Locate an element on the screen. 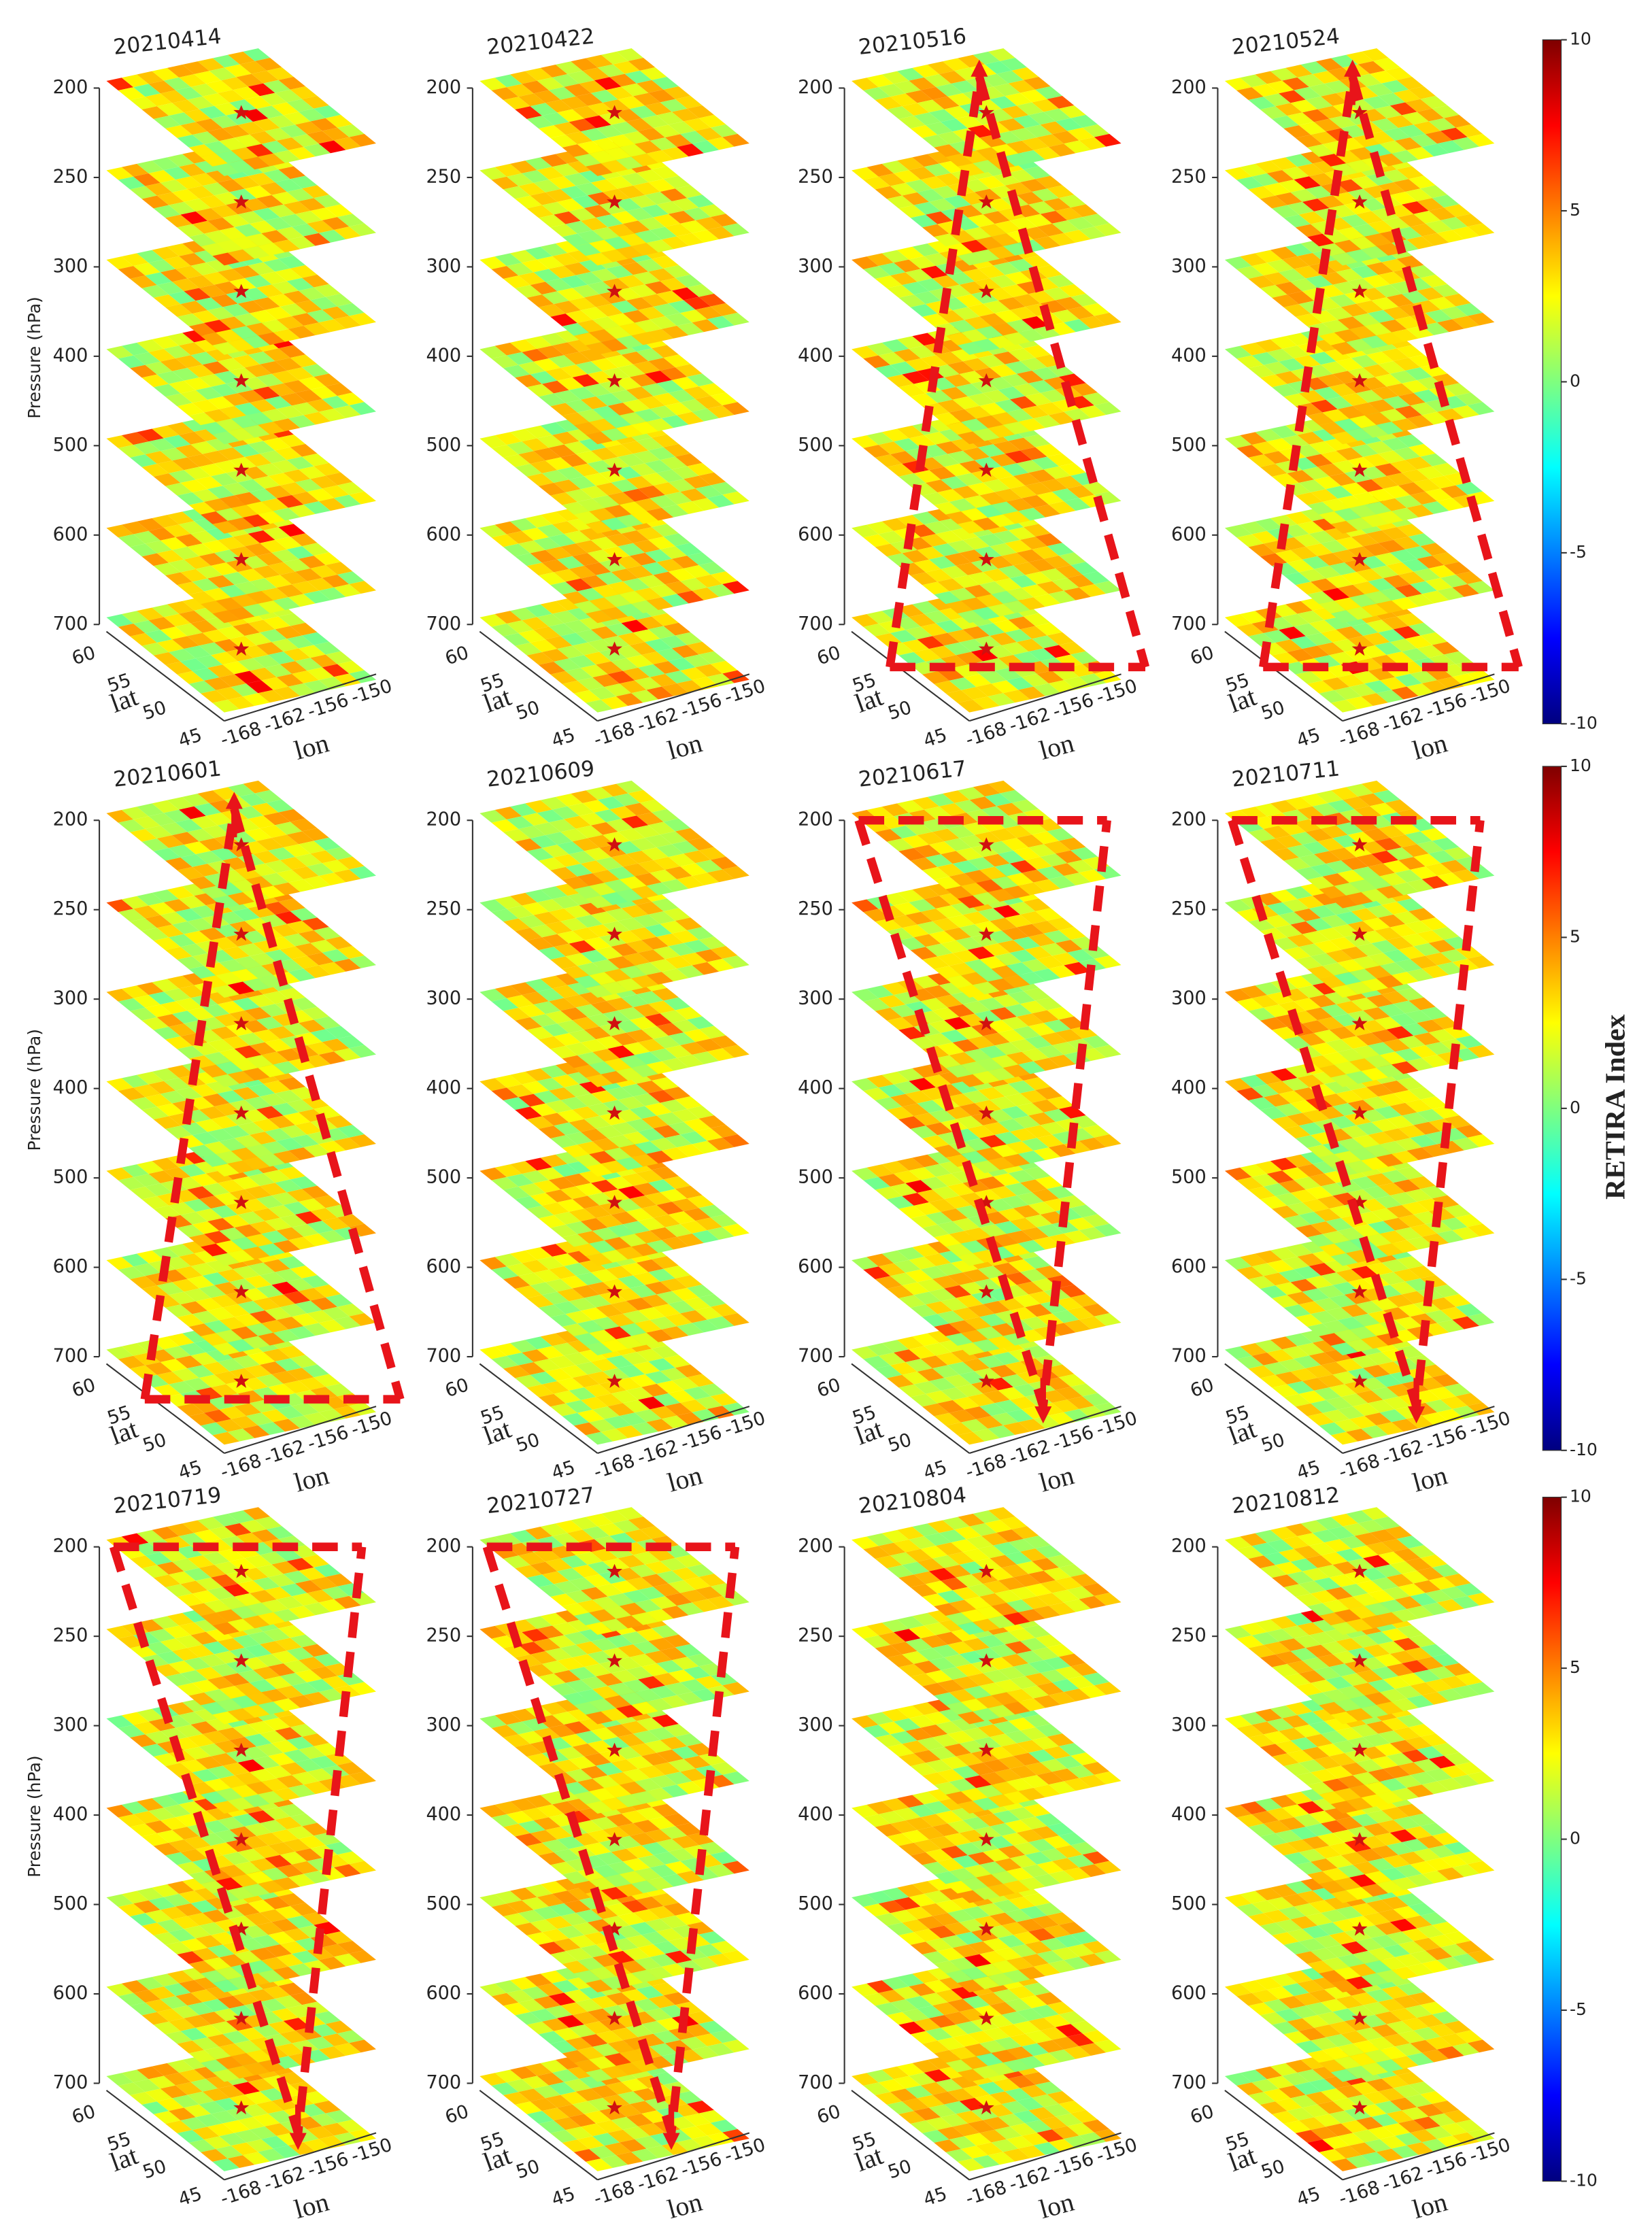  pressure-tick-label: 700 is located at coordinates (444, 1356).